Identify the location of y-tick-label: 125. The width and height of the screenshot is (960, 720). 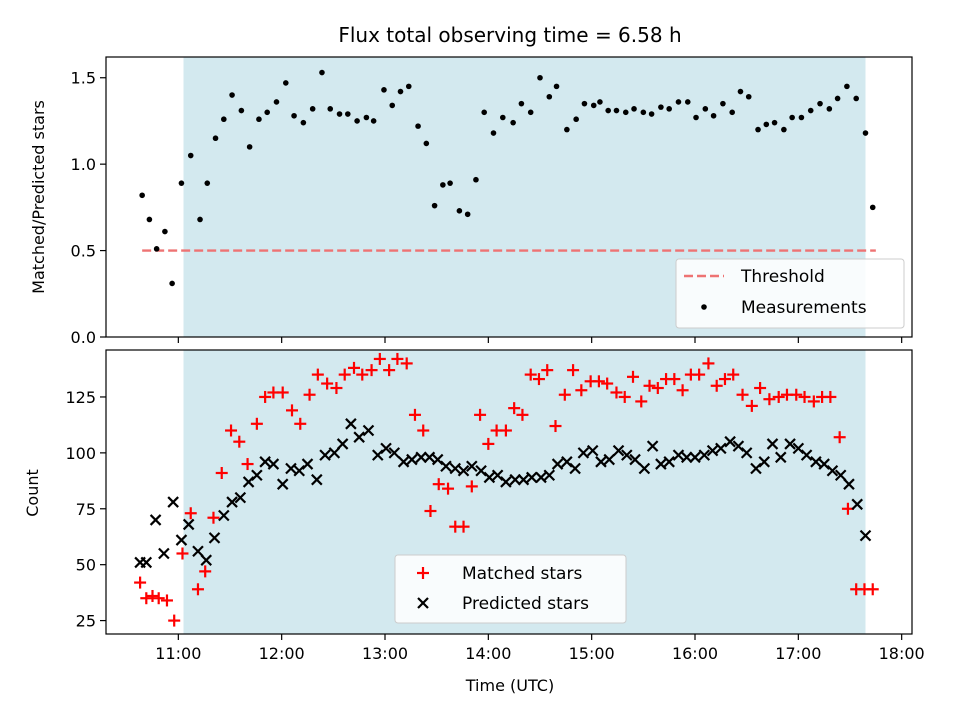
(80, 397).